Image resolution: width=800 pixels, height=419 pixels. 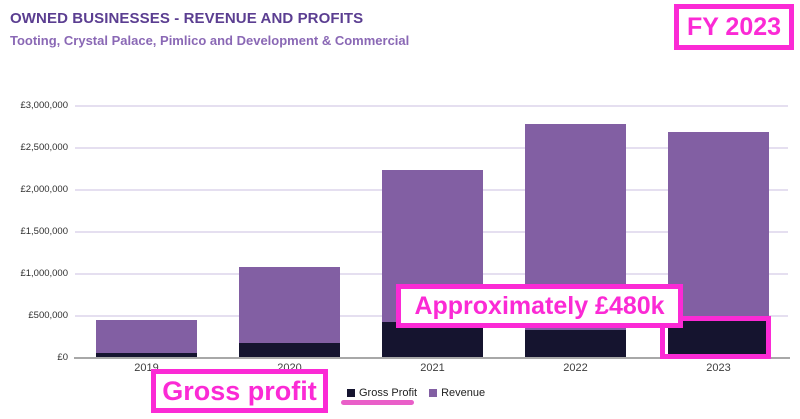 What do you see at coordinates (289, 312) in the screenshot?
I see `revenue-bar-2020` at bounding box center [289, 312].